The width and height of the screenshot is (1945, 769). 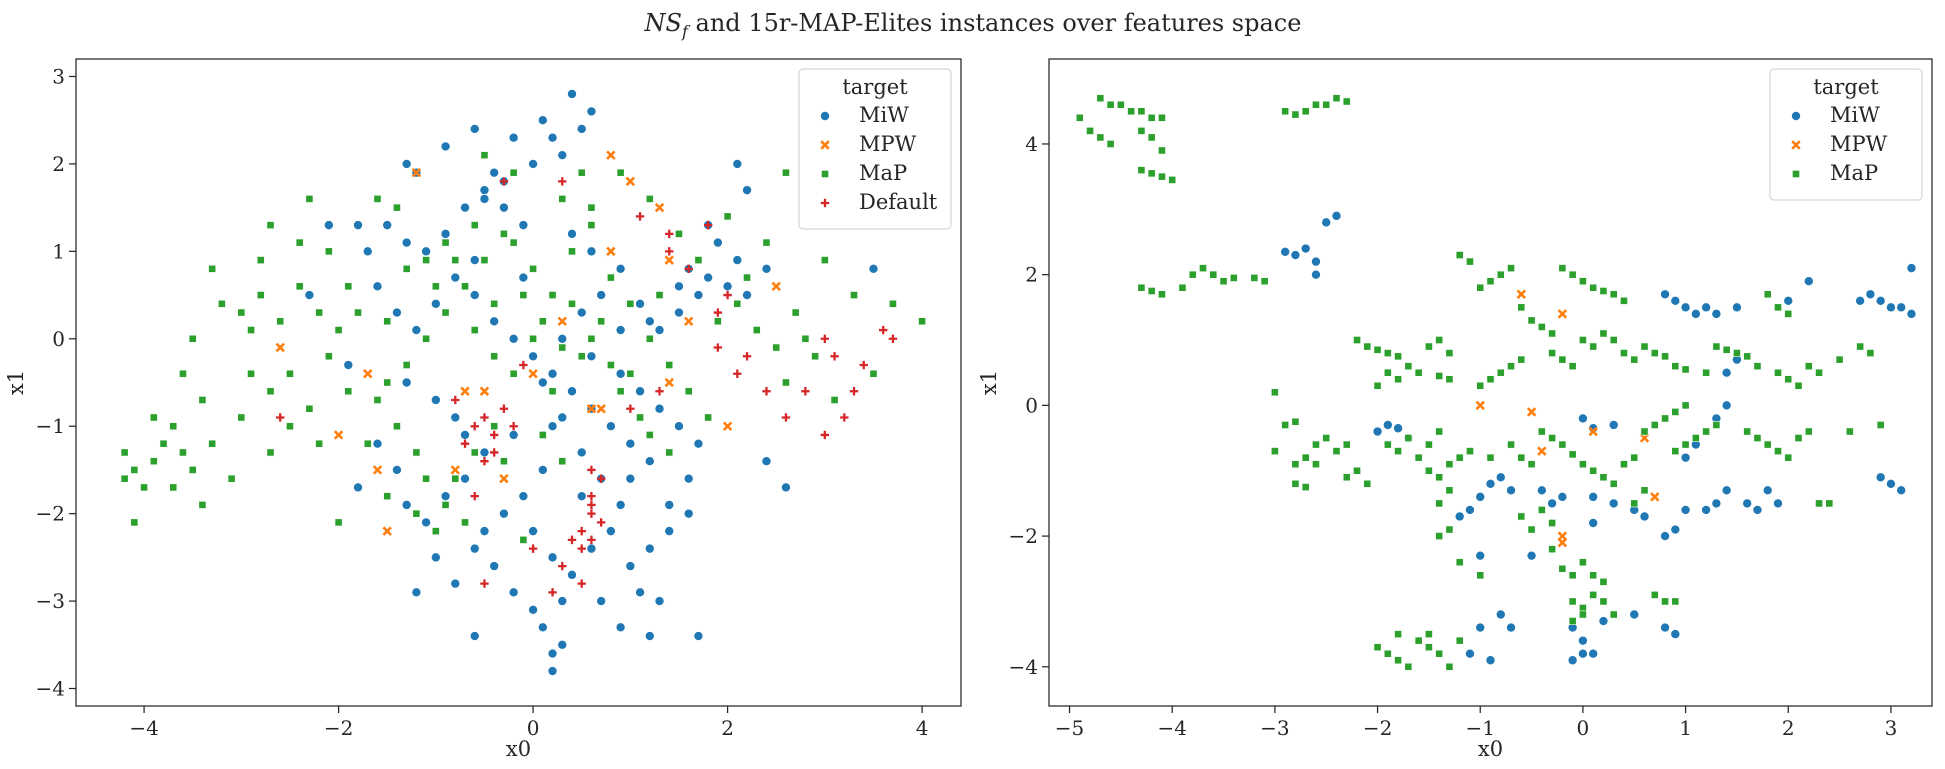 I want to click on right-y-tick-label: −4, so click(x=1023, y=667).